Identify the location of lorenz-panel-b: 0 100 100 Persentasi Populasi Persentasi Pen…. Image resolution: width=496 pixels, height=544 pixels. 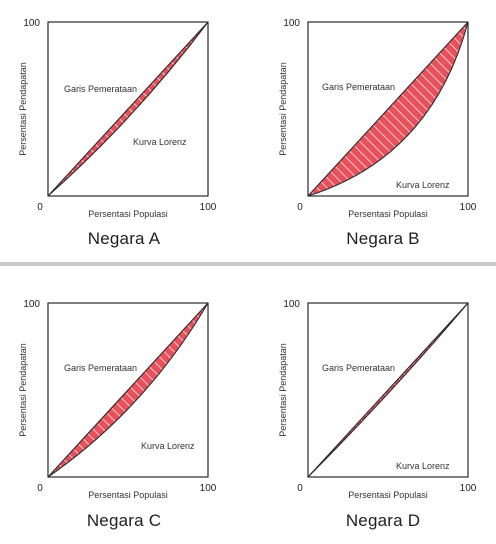
(377, 118).